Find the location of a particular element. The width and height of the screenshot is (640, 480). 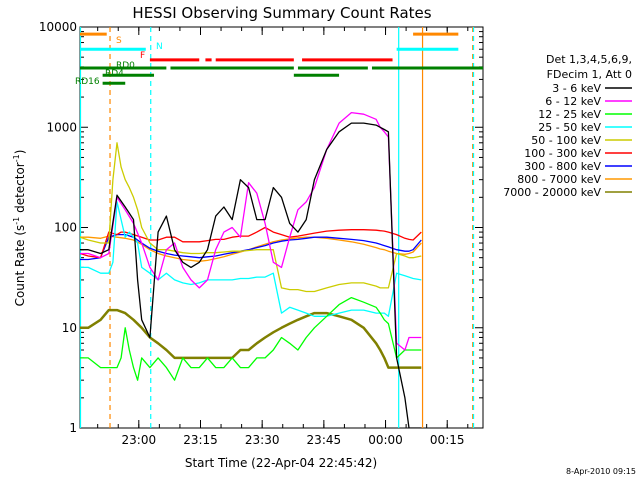

legend-label: 300 - 800 keV is located at coordinates (562, 166).